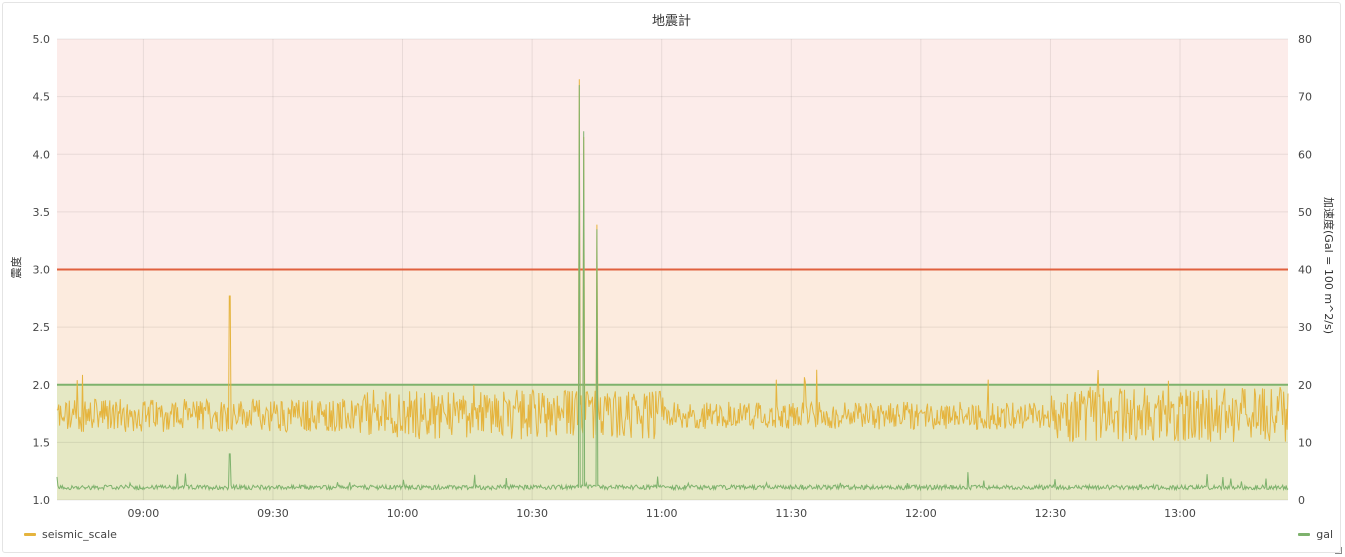  Describe the element at coordinates (42, 154) in the screenshot. I see `y-left-tick-label: 4.0` at that location.